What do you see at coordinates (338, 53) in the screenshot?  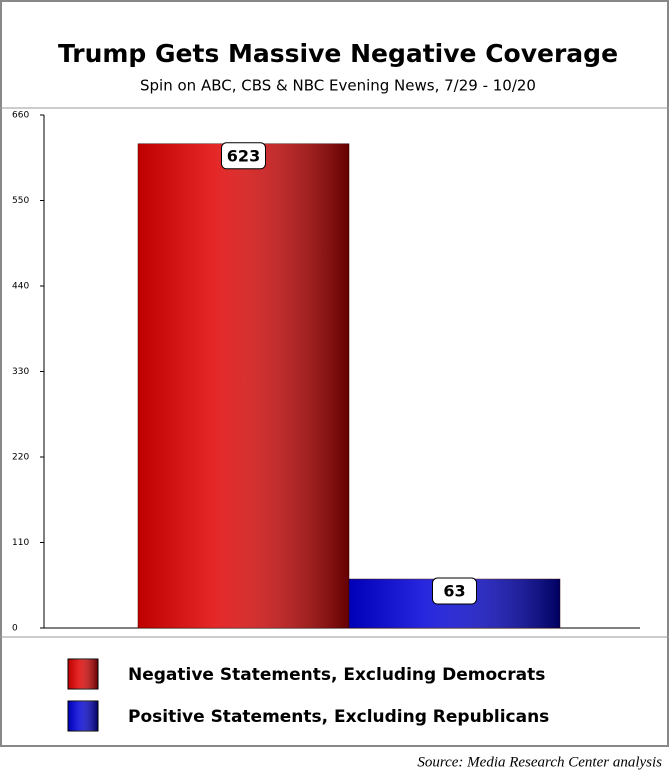 I see `chart-title: Trump Gets Massive Negative Coverage` at bounding box center [338, 53].